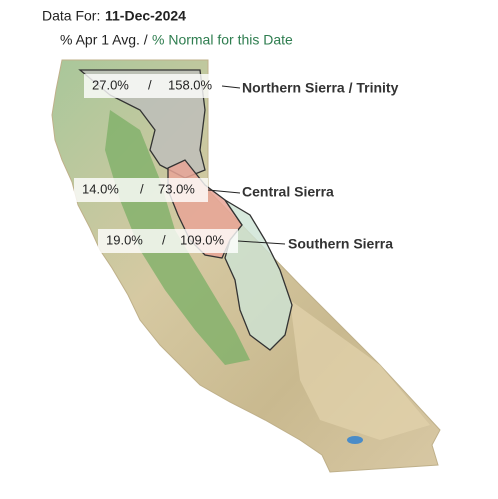 The width and height of the screenshot is (498, 499). Describe the element at coordinates (104, 40) in the screenshot. I see `legend-apr1: % Apr 1 Avg. /` at that location.